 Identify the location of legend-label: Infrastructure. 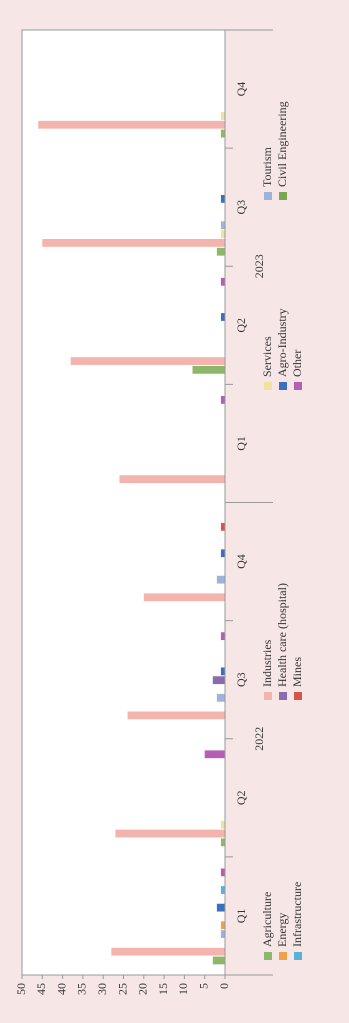
(297, 914).